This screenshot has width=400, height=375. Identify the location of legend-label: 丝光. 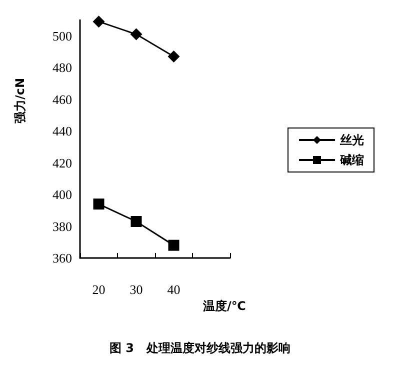
(351, 140).